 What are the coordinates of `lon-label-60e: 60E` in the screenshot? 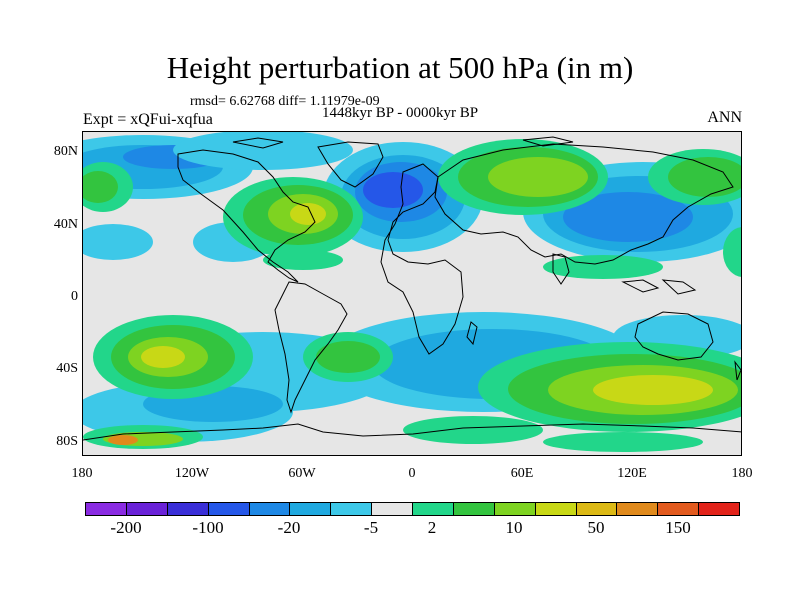 It's located at (522, 473).